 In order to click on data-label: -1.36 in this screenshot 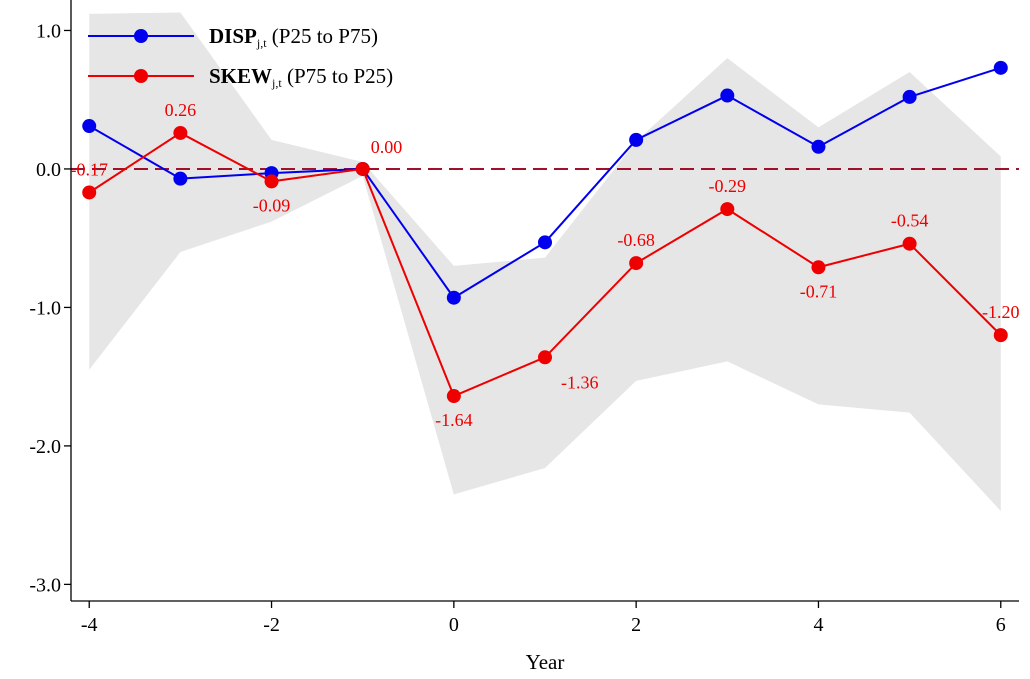, I will do `click(580, 382)`.